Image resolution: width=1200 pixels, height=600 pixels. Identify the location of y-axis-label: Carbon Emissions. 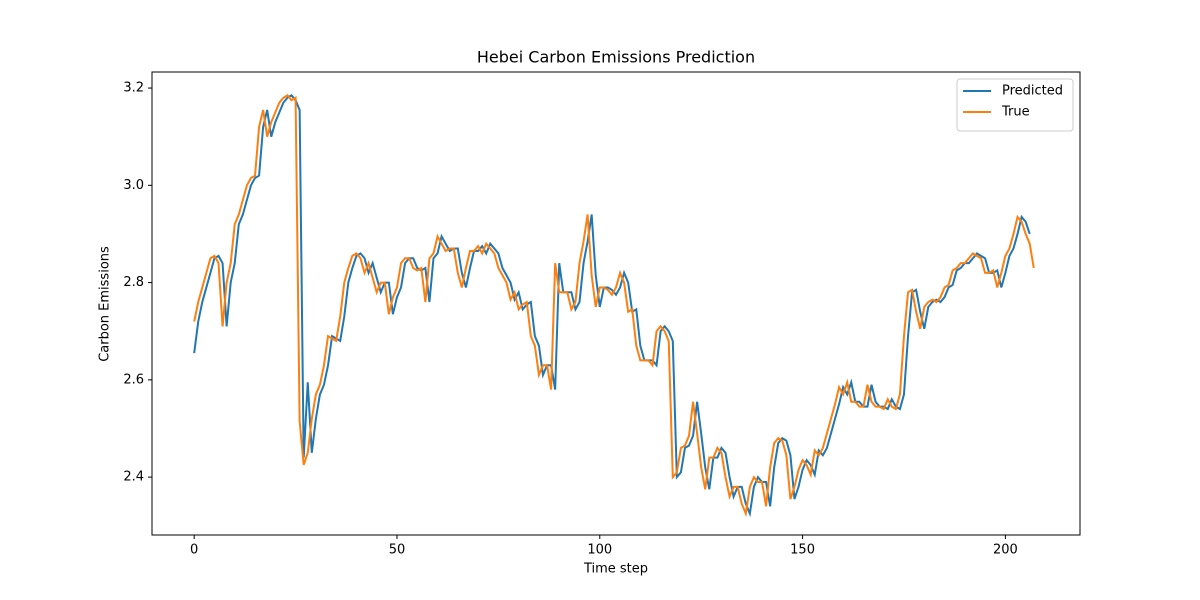
(105, 304).